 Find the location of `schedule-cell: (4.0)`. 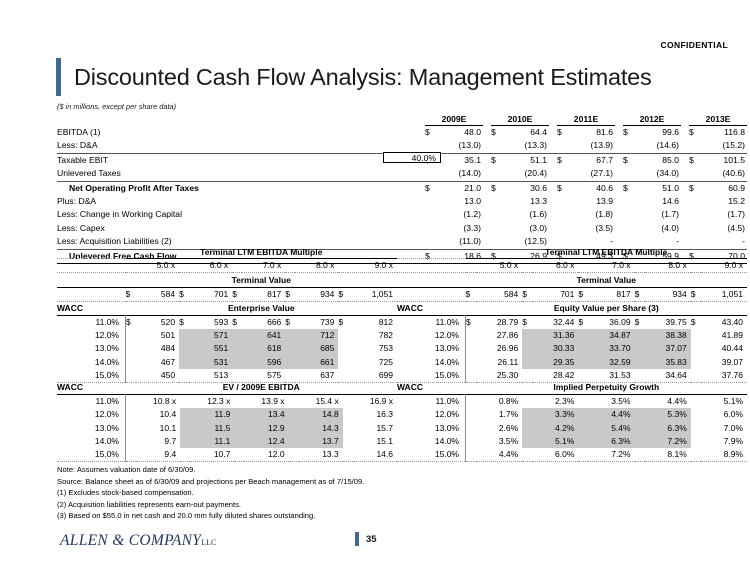

schedule-cell: (4.0) is located at coordinates (670, 227).